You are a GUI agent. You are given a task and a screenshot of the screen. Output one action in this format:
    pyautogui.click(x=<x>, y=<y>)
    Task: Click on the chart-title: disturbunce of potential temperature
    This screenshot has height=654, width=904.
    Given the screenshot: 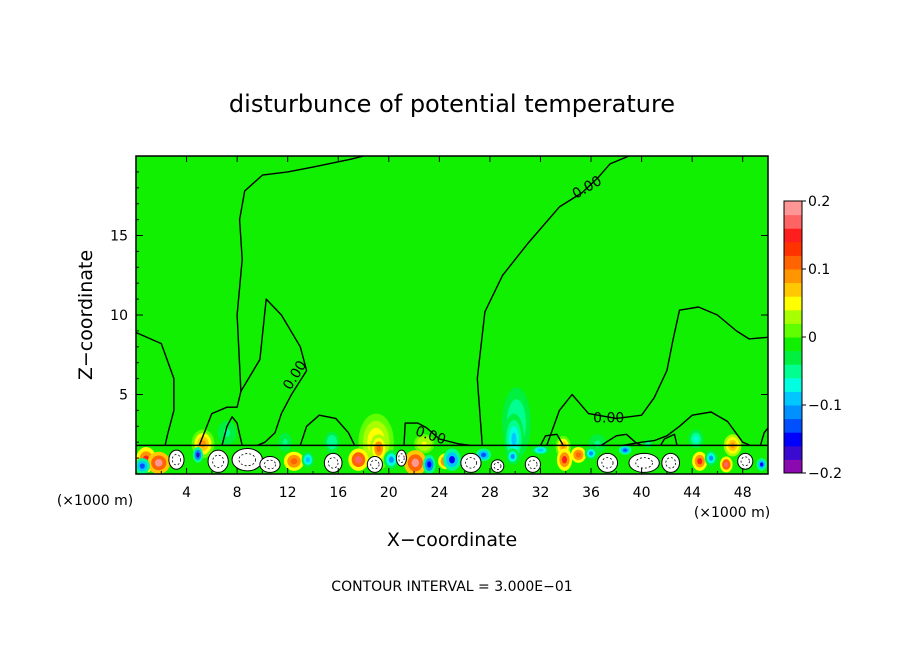 What is the action you would take?
    pyautogui.click(x=452, y=104)
    